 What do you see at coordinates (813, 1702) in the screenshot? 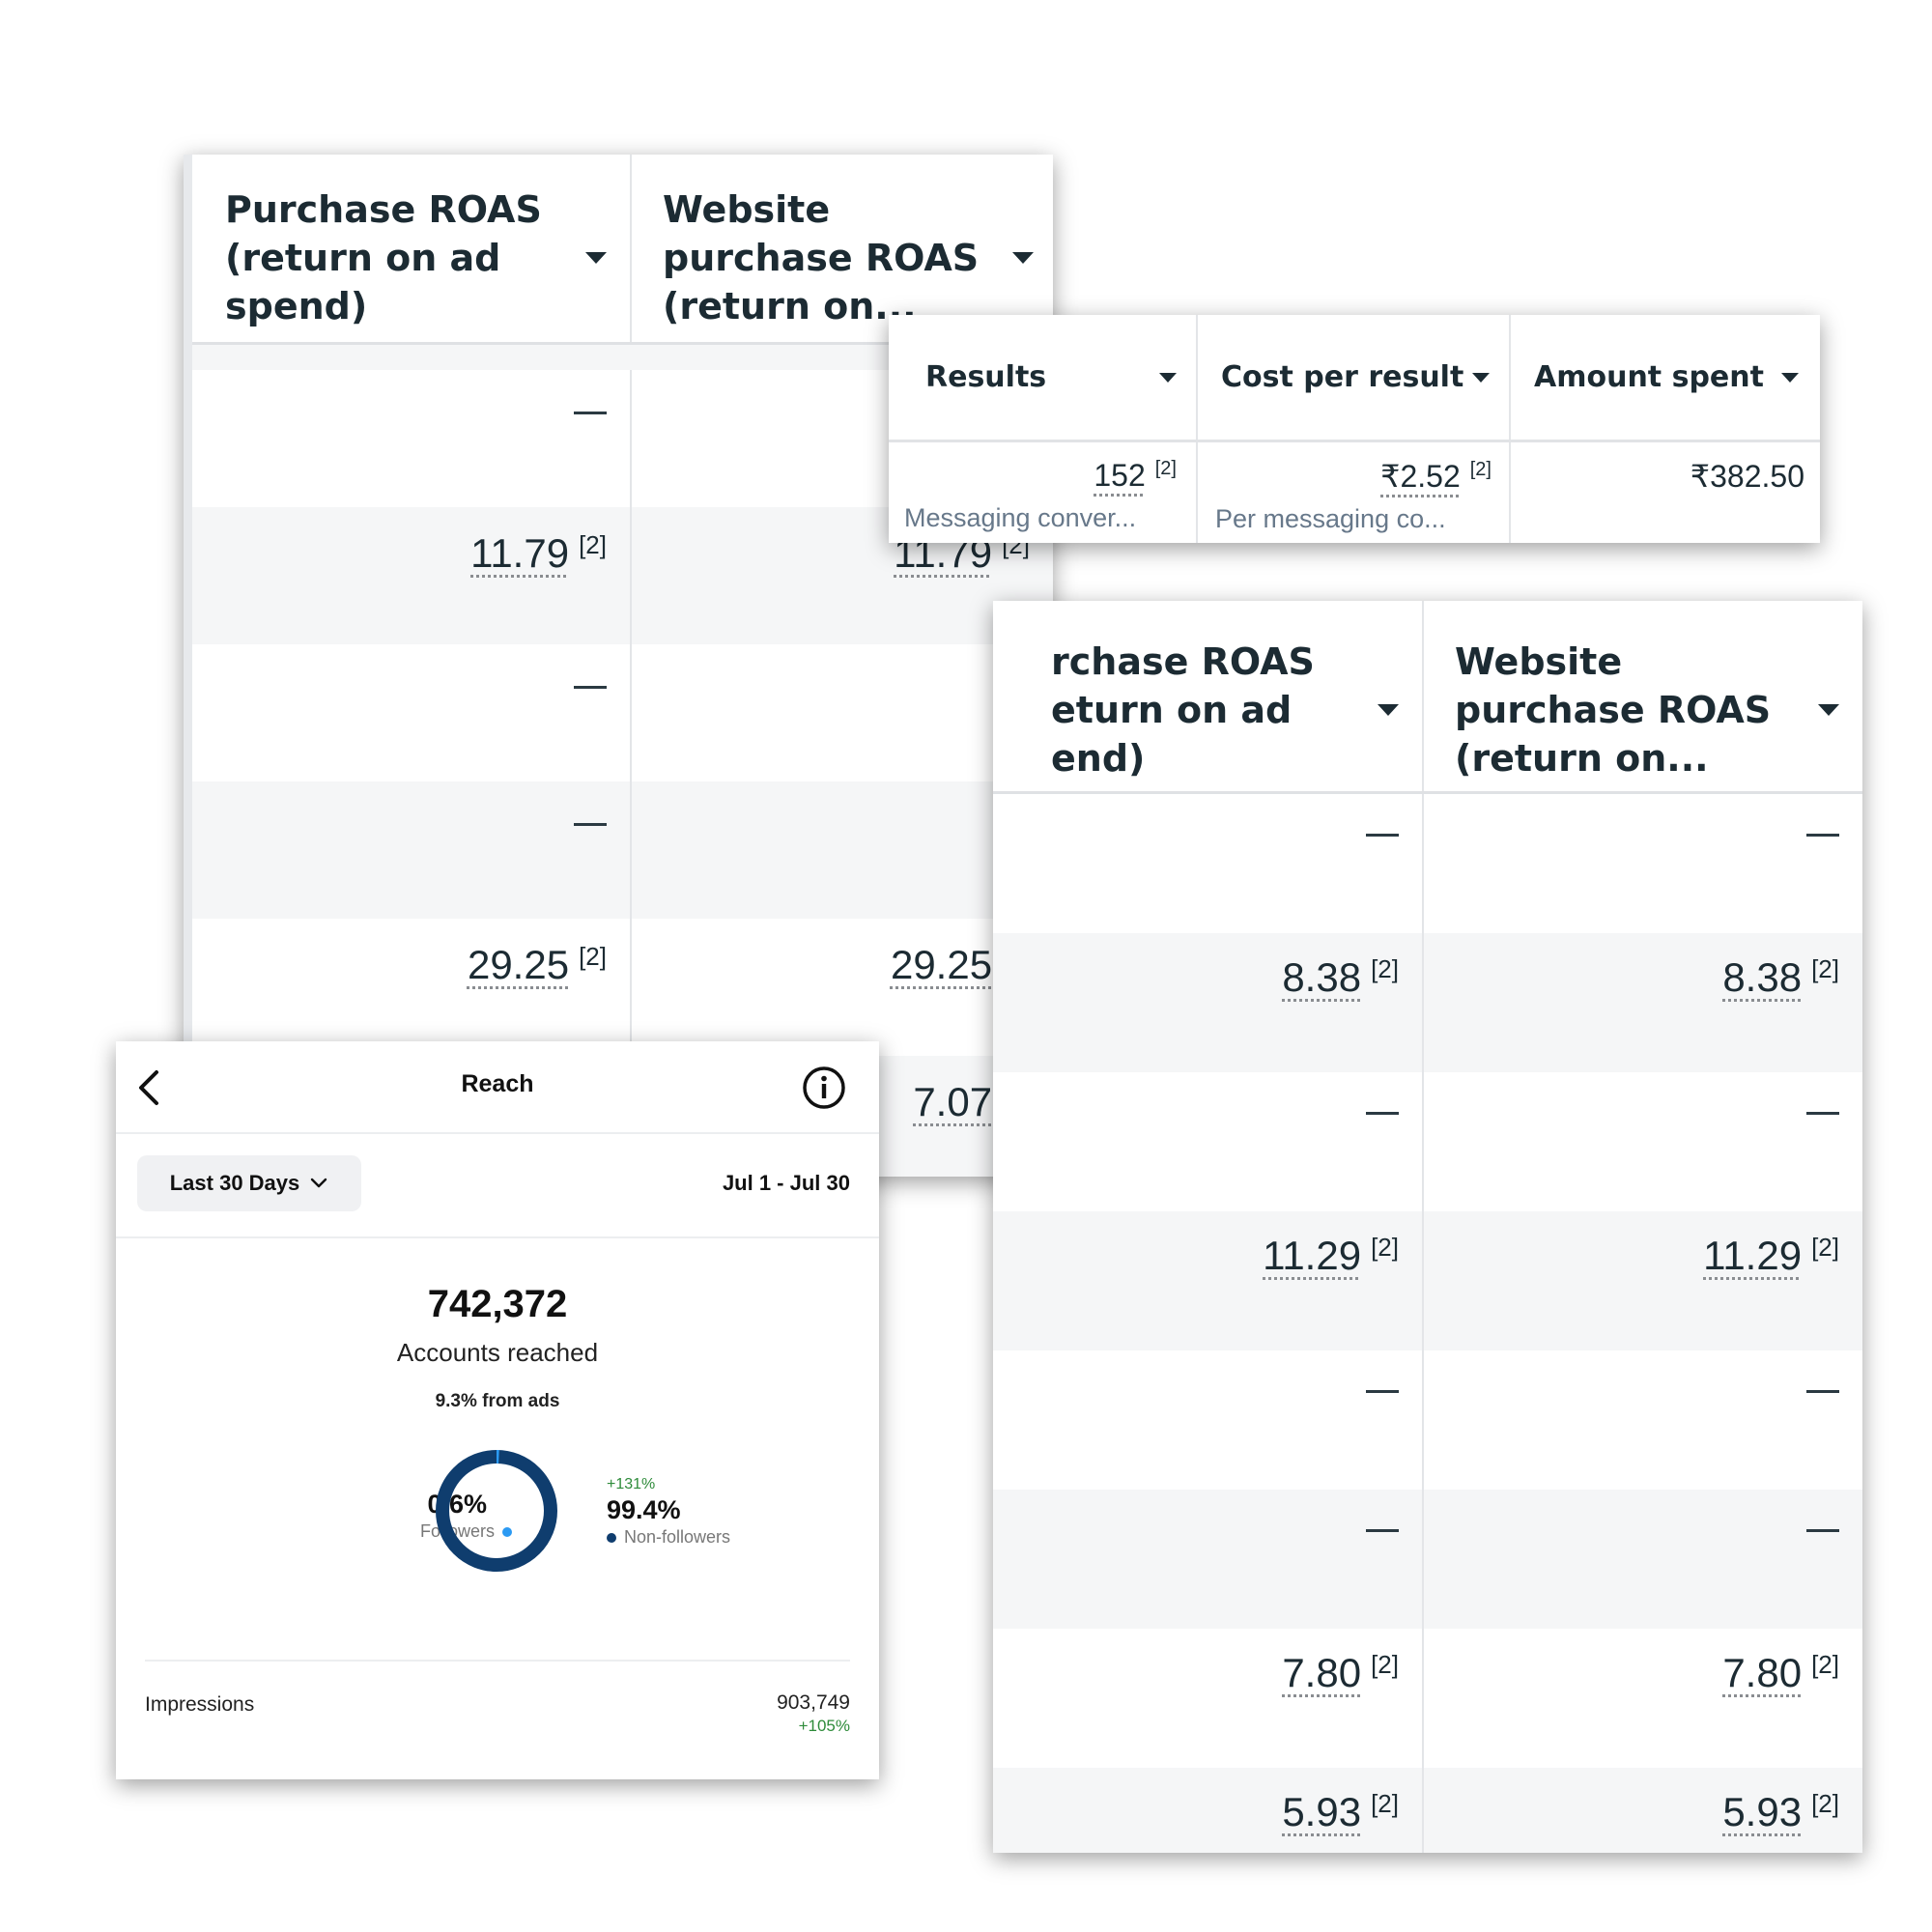
I see `impressions-value: 903,749` at bounding box center [813, 1702].